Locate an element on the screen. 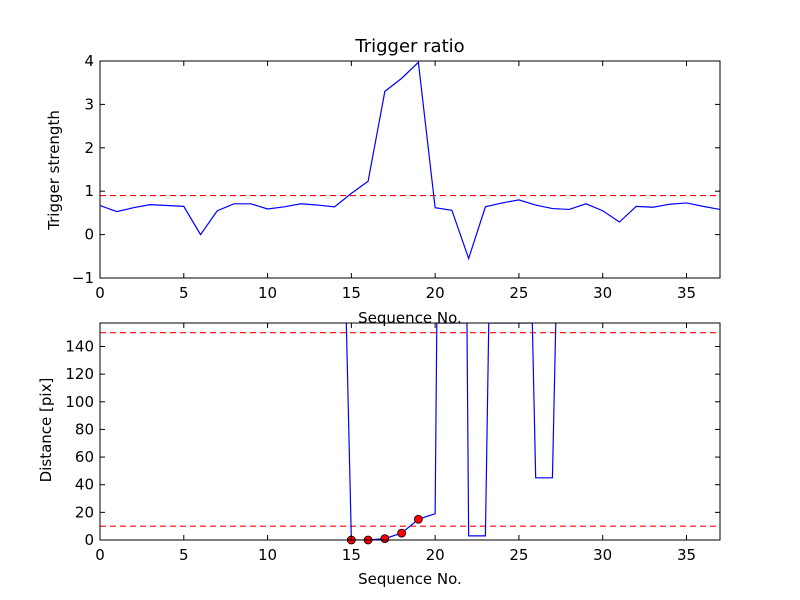 Image resolution: width=800 pixels, height=600 pixels. y-tick-label: 80 is located at coordinates (84, 429).